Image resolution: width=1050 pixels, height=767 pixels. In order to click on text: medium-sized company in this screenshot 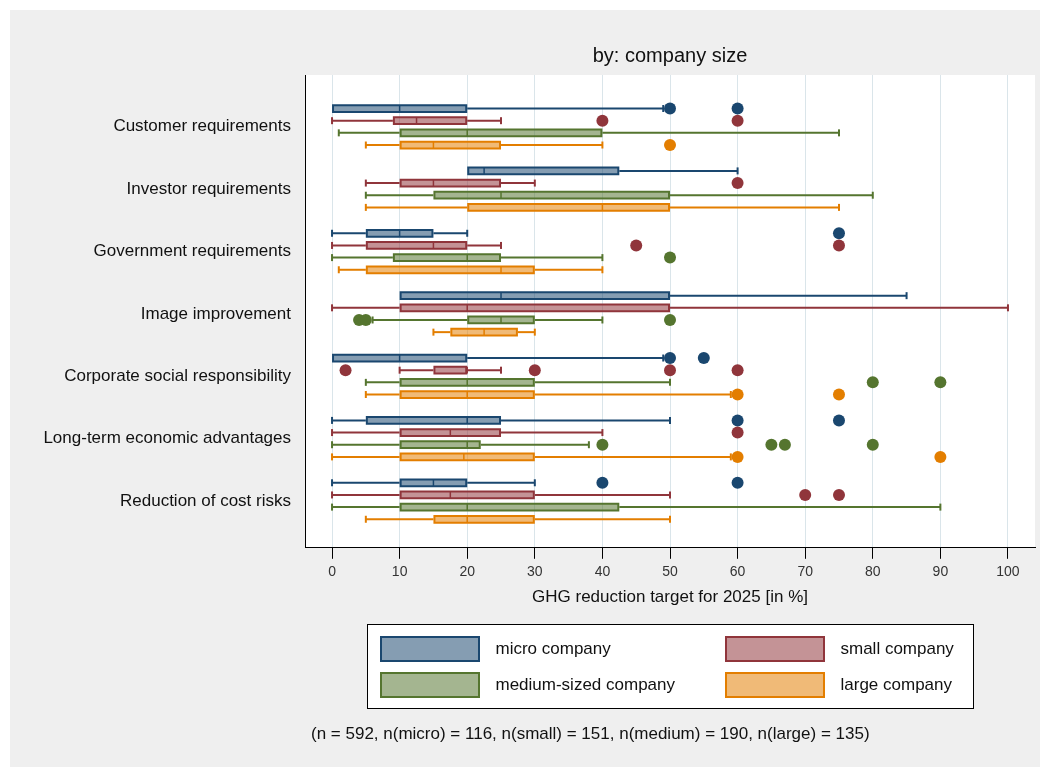, I will do `click(585, 685)`.